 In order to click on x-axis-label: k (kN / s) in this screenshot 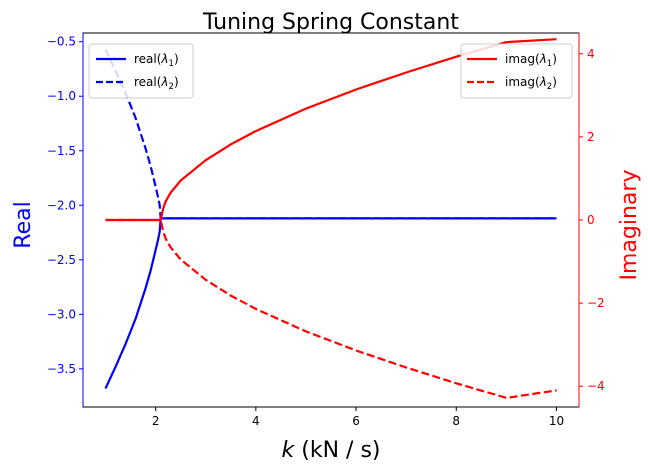, I will do `click(331, 450)`.